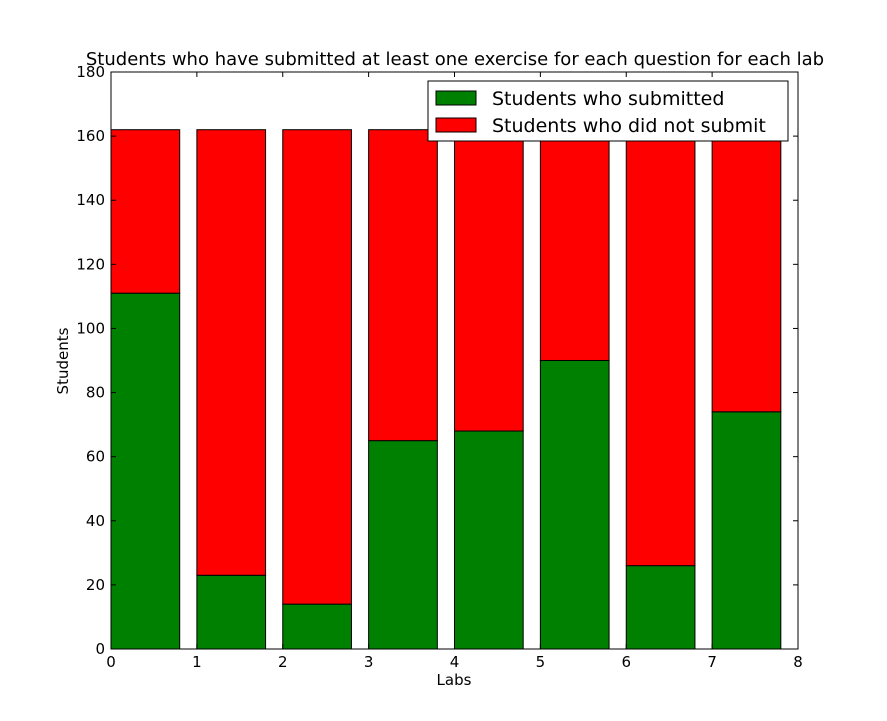 The image size is (887, 721). I want to click on x-tick-label: 4, so click(455, 662).